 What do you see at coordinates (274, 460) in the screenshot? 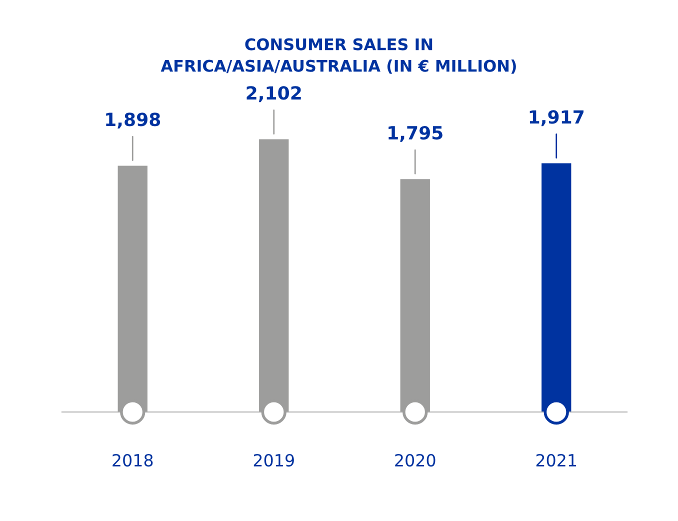
I see `x-tick-label: 2019` at bounding box center [274, 460].